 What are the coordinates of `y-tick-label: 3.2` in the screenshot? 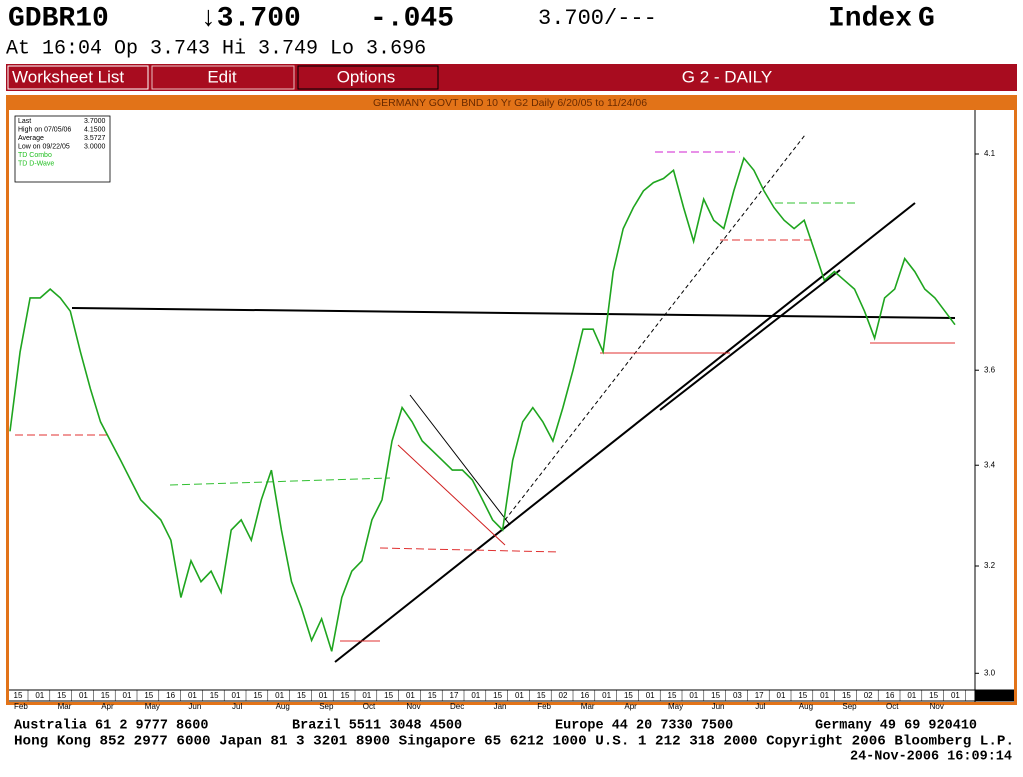 It's located at (990, 565).